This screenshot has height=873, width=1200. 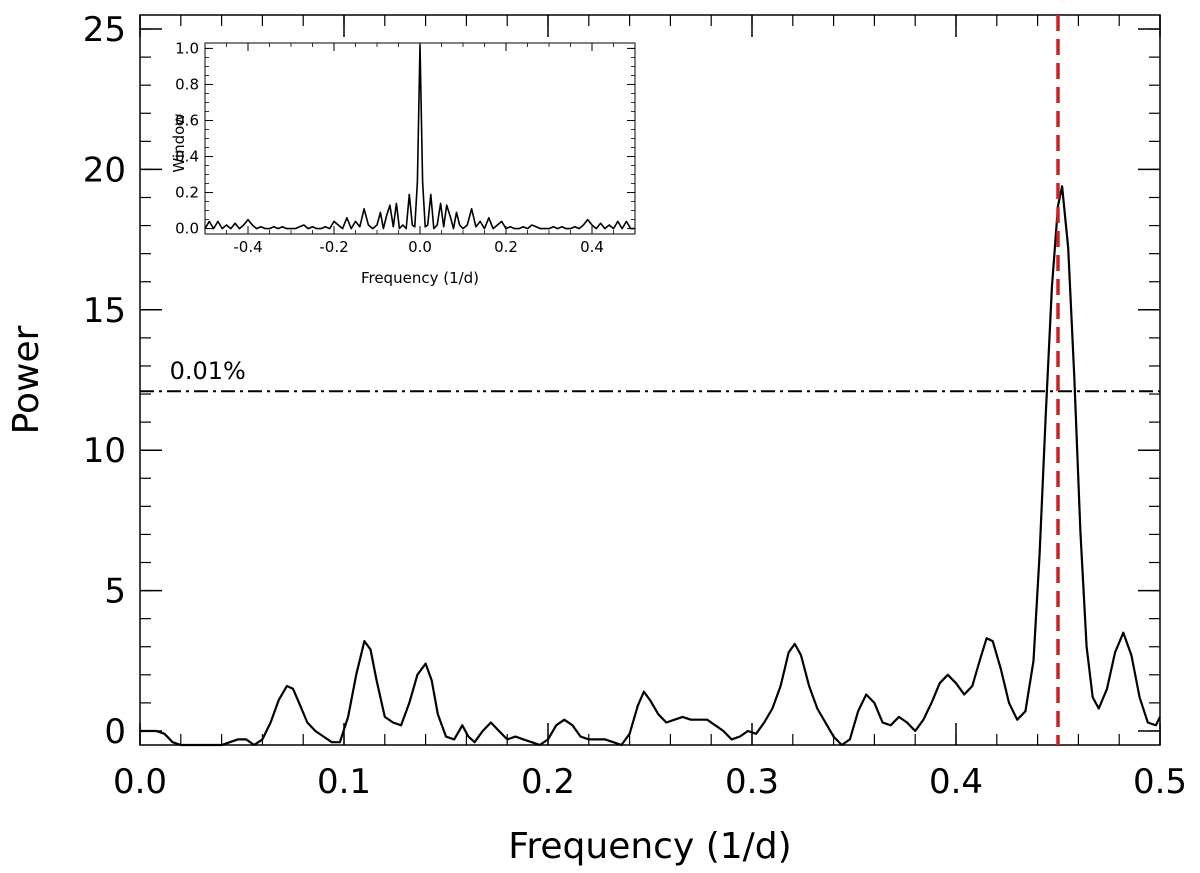 I want to click on y-tick-label: 0.4, so click(x=187, y=157).